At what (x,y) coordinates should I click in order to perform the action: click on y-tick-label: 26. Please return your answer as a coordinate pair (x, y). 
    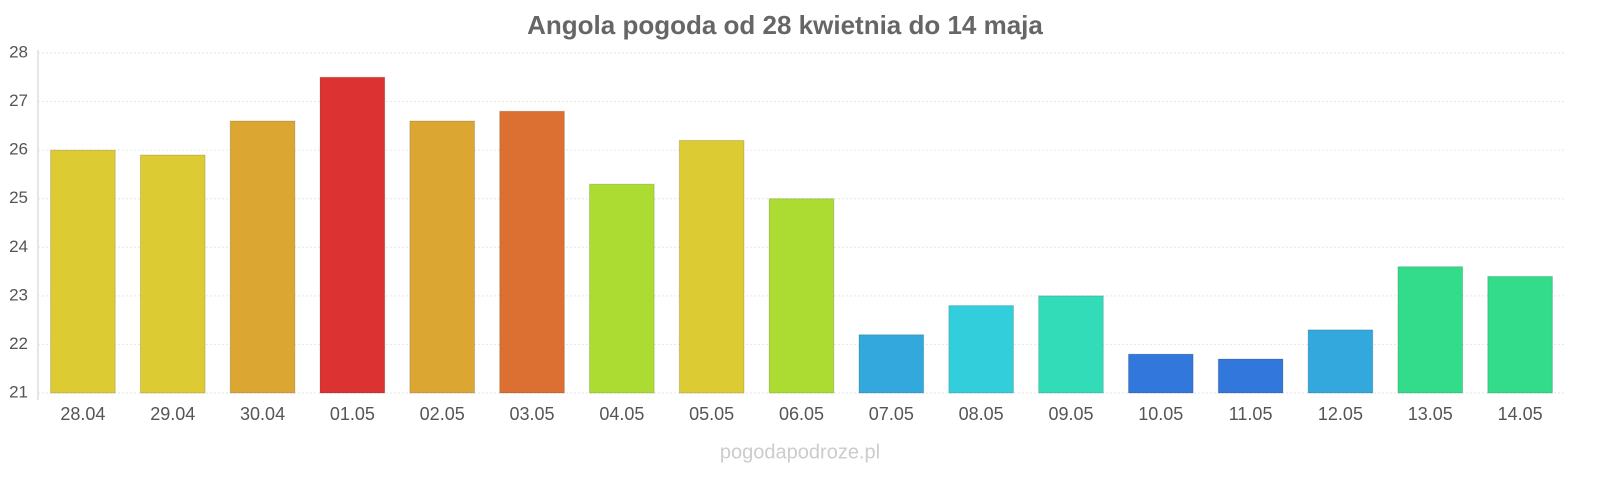
    Looking at the image, I should click on (18, 149).